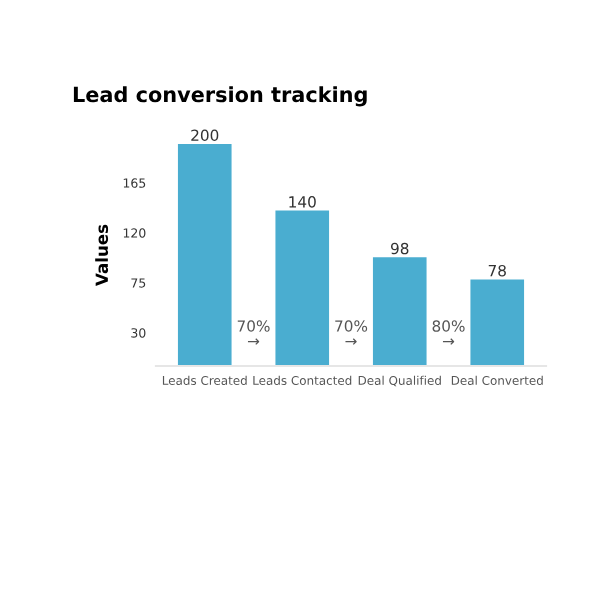 The height and width of the screenshot is (600, 600). I want to click on y-axis-title: Values, so click(102, 255).